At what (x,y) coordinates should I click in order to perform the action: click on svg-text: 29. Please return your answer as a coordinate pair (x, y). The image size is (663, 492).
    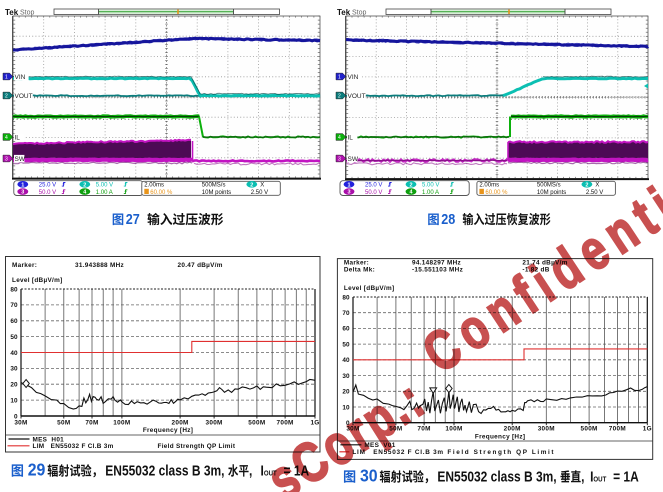
    Looking at the image, I should click on (37, 470).